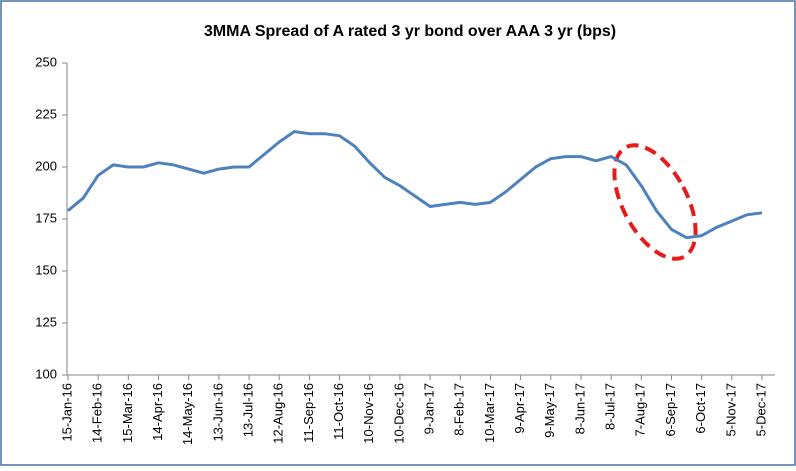 The height and width of the screenshot is (471, 796). Describe the element at coordinates (46, 373) in the screenshot. I see `y-tick-label: 100` at that location.